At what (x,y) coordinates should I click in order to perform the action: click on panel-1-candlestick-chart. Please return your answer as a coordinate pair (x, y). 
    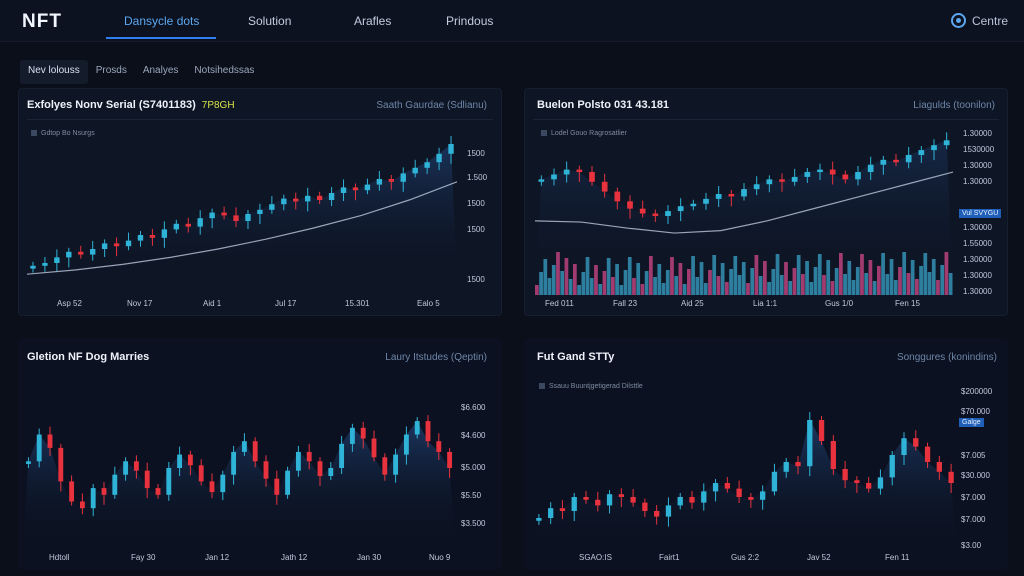
    Looking at the image, I should click on (242, 209).